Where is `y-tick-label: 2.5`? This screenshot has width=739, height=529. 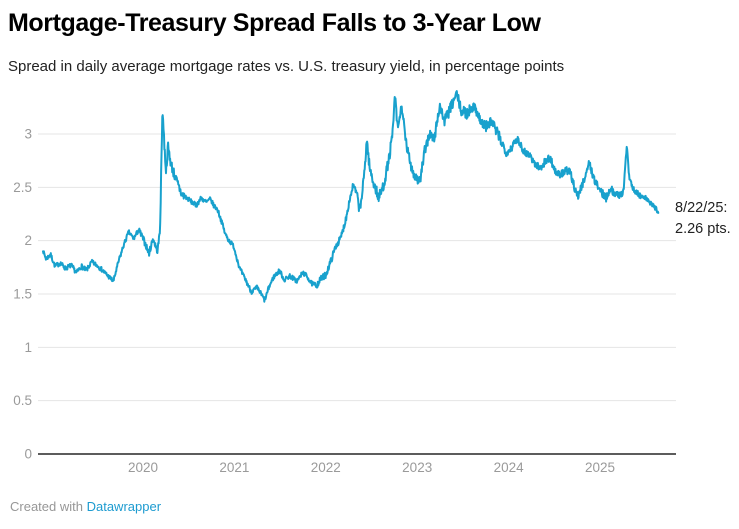
y-tick-label: 2.5 is located at coordinates (22, 187).